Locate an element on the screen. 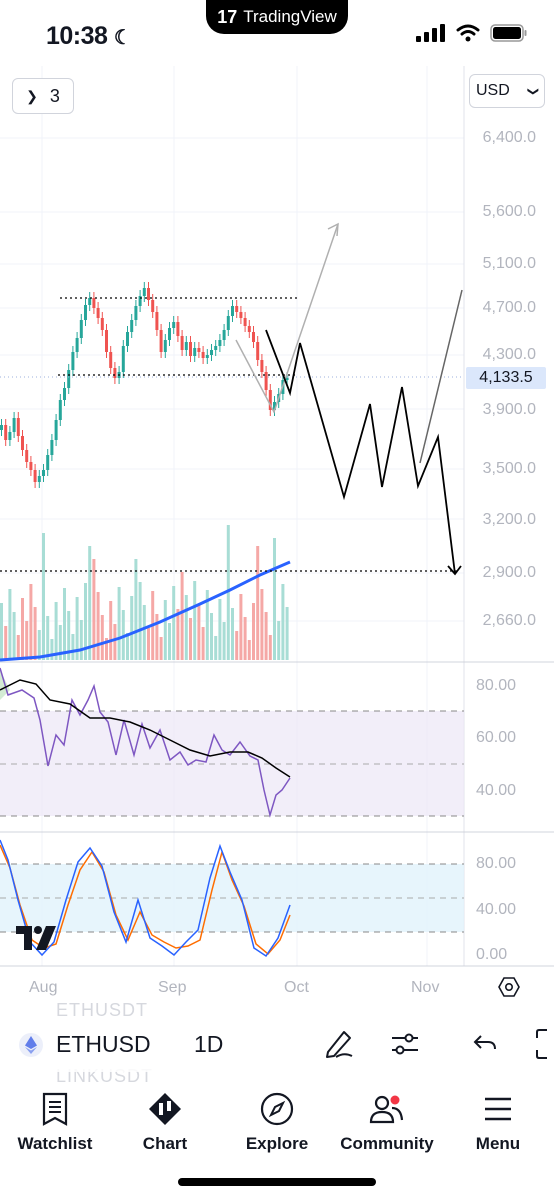 This screenshot has height=1199, width=554. black-arrowhead is located at coordinates (454, 570).